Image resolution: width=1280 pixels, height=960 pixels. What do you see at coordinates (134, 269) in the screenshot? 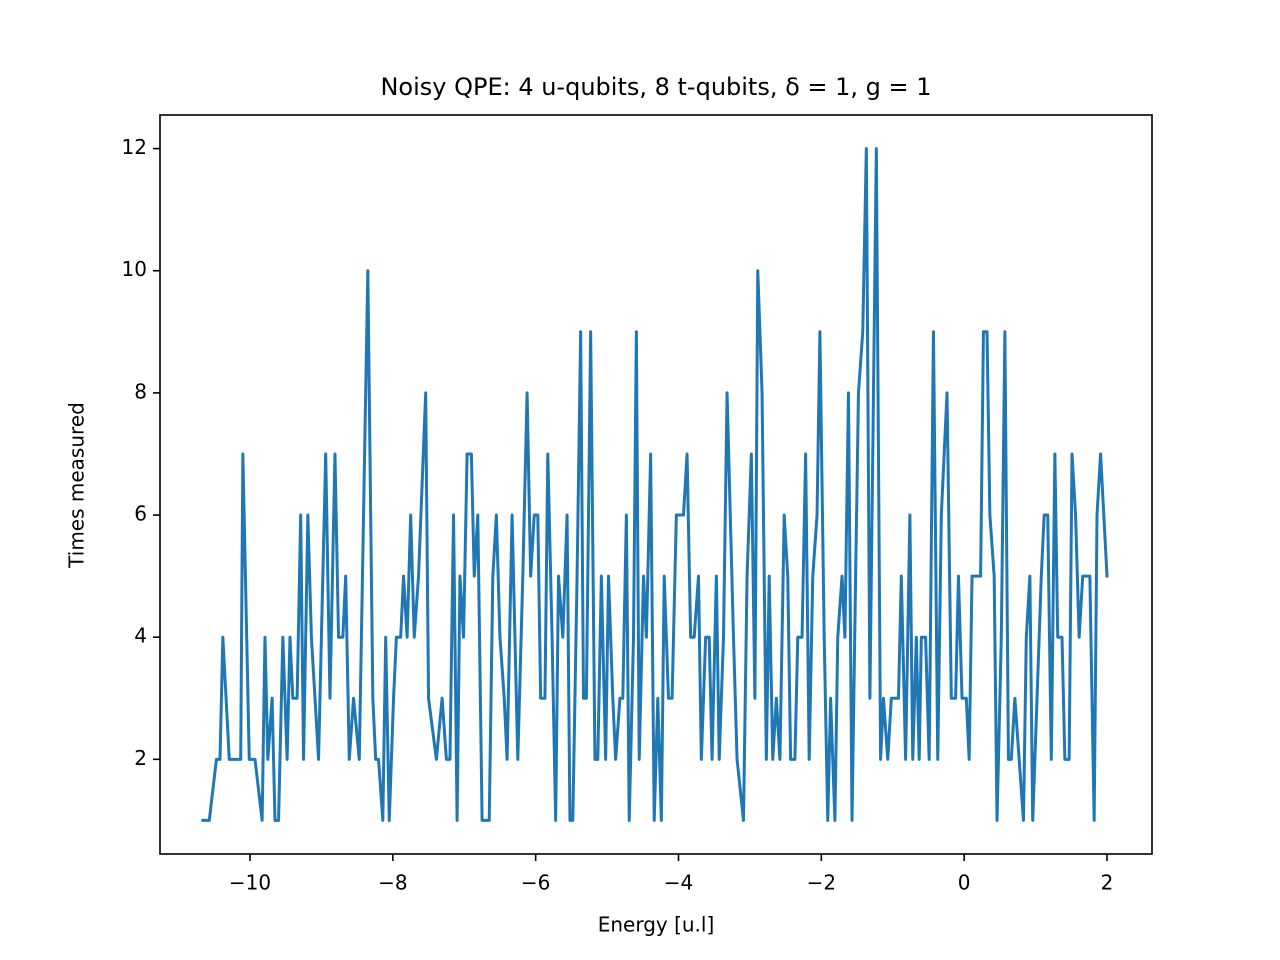
I see `y-tick-label: 10` at bounding box center [134, 269].